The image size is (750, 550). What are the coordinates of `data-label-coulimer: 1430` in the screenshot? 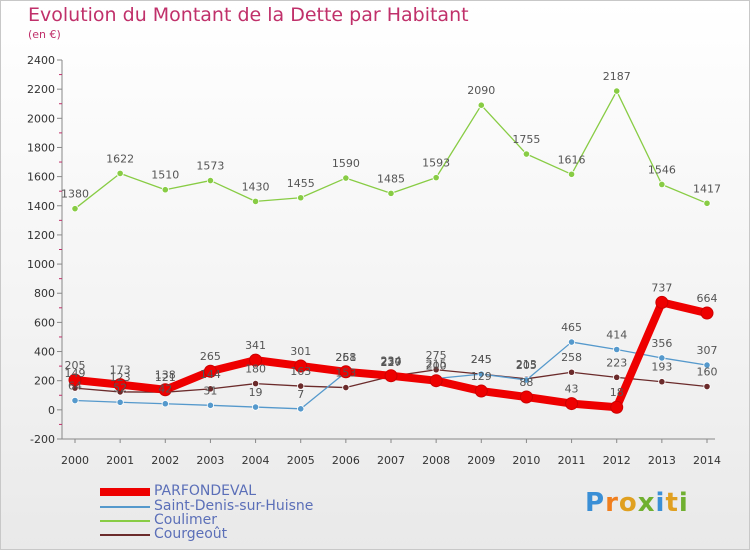 It's located at (256, 186).